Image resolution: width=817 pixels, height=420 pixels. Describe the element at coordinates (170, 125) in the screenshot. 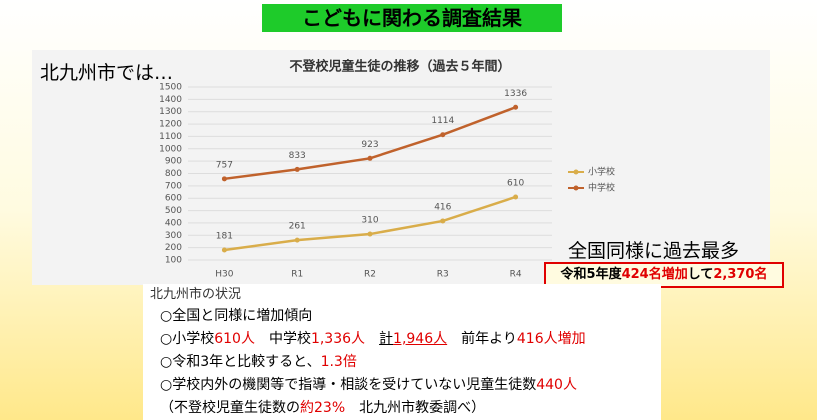

I see `y-tick-label: 1200` at that location.